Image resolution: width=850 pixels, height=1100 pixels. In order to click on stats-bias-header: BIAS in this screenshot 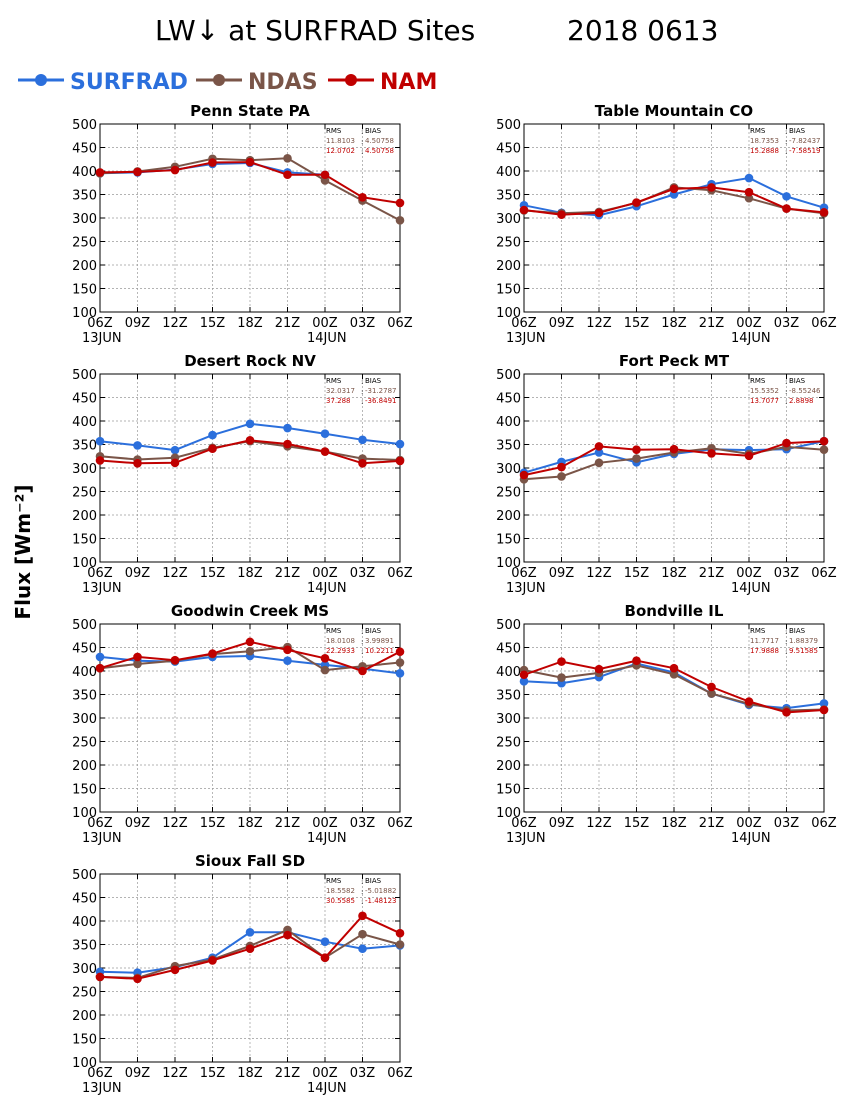, I will do `click(373, 881)`.